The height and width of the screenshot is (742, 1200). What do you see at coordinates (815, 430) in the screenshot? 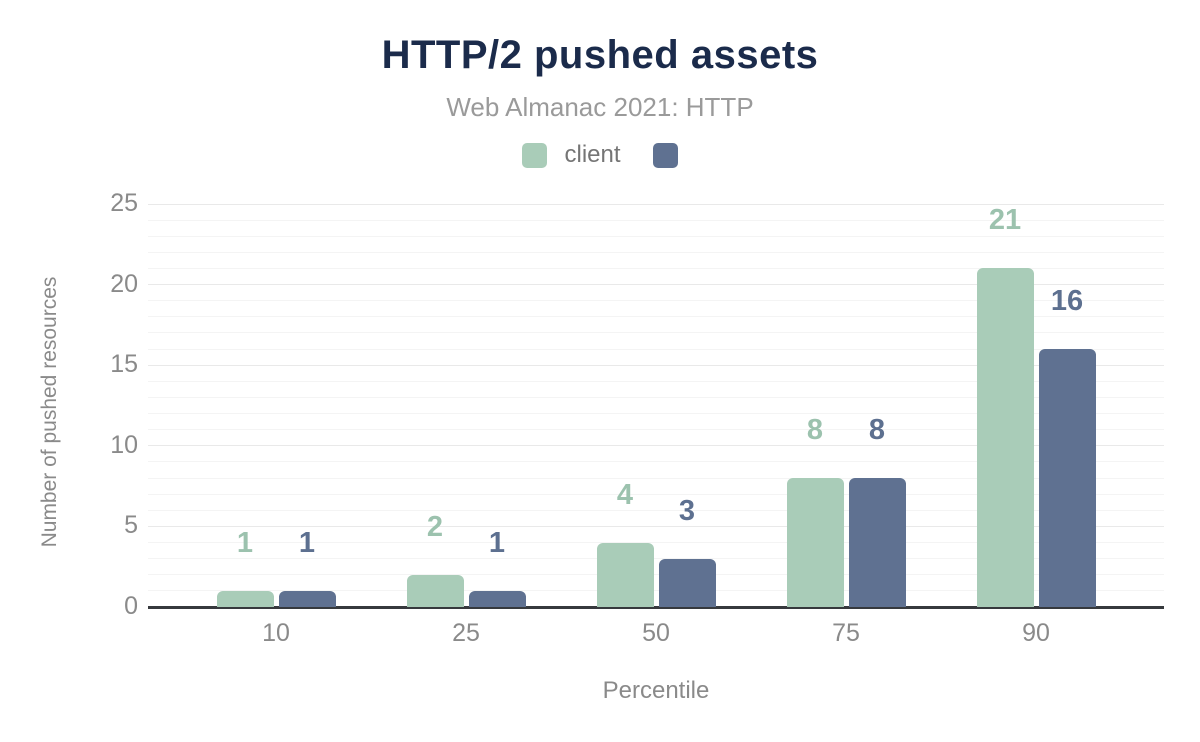
I see `bar-value-label-client-p75: 8` at bounding box center [815, 430].